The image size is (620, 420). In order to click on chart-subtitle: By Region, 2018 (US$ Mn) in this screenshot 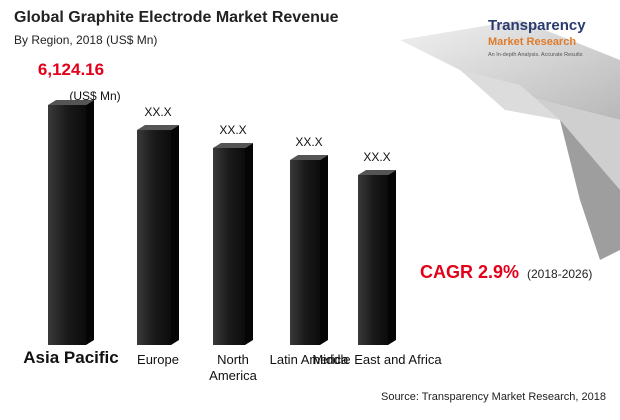, I will do `click(85, 40)`.